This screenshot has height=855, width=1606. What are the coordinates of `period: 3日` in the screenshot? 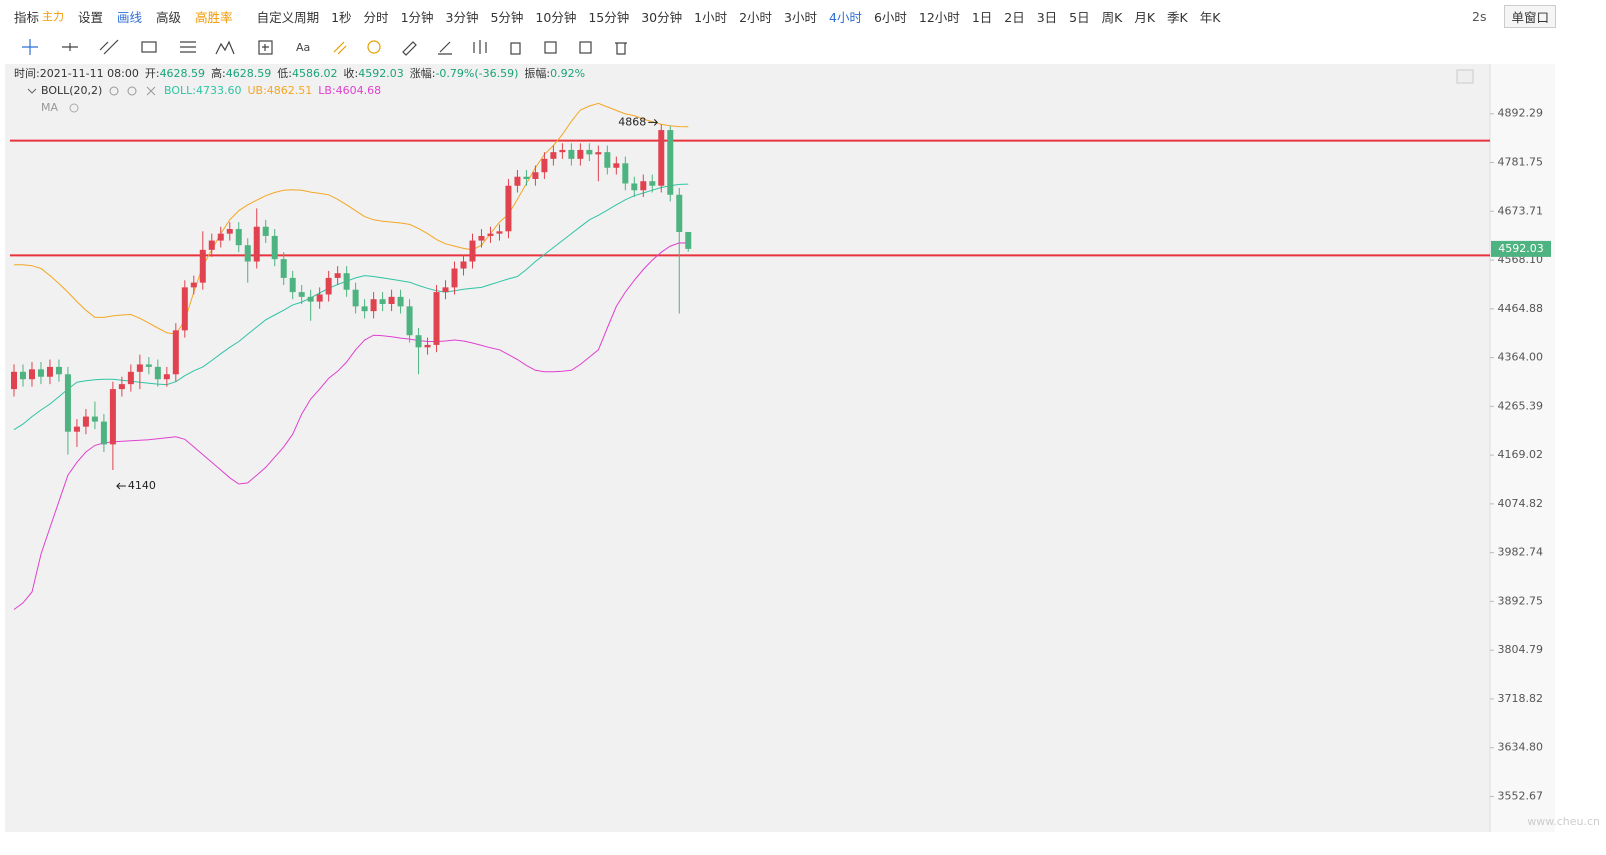 It's located at (1047, 17).